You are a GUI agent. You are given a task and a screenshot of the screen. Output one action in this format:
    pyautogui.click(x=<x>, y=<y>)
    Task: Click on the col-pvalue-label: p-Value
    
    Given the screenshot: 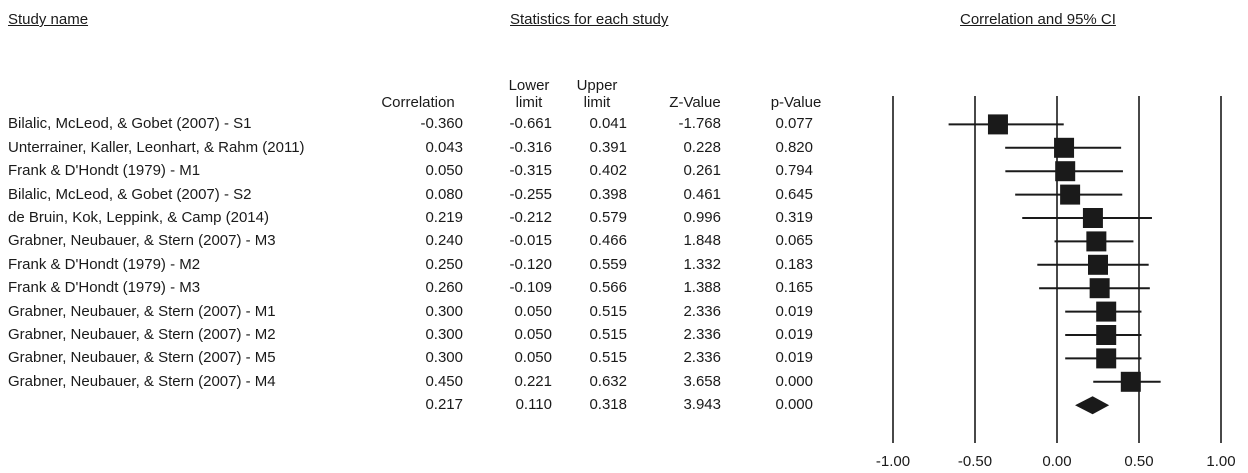 What is the action you would take?
    pyautogui.click(x=796, y=102)
    